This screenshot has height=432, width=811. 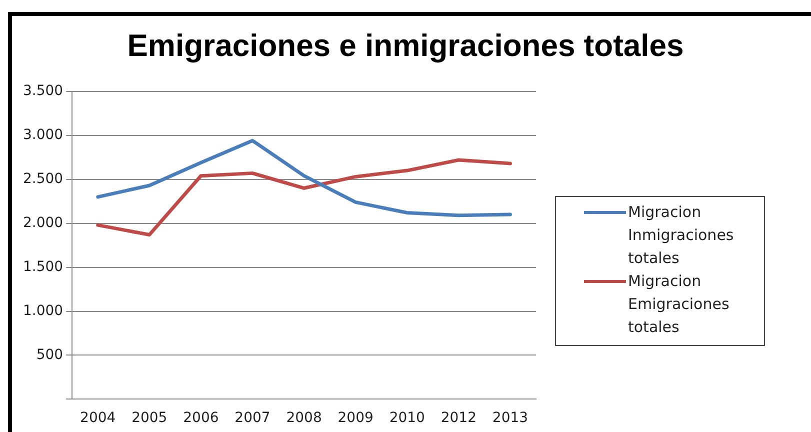 What do you see at coordinates (356, 418) in the screenshot?
I see `x-tick-label: 2009` at bounding box center [356, 418].